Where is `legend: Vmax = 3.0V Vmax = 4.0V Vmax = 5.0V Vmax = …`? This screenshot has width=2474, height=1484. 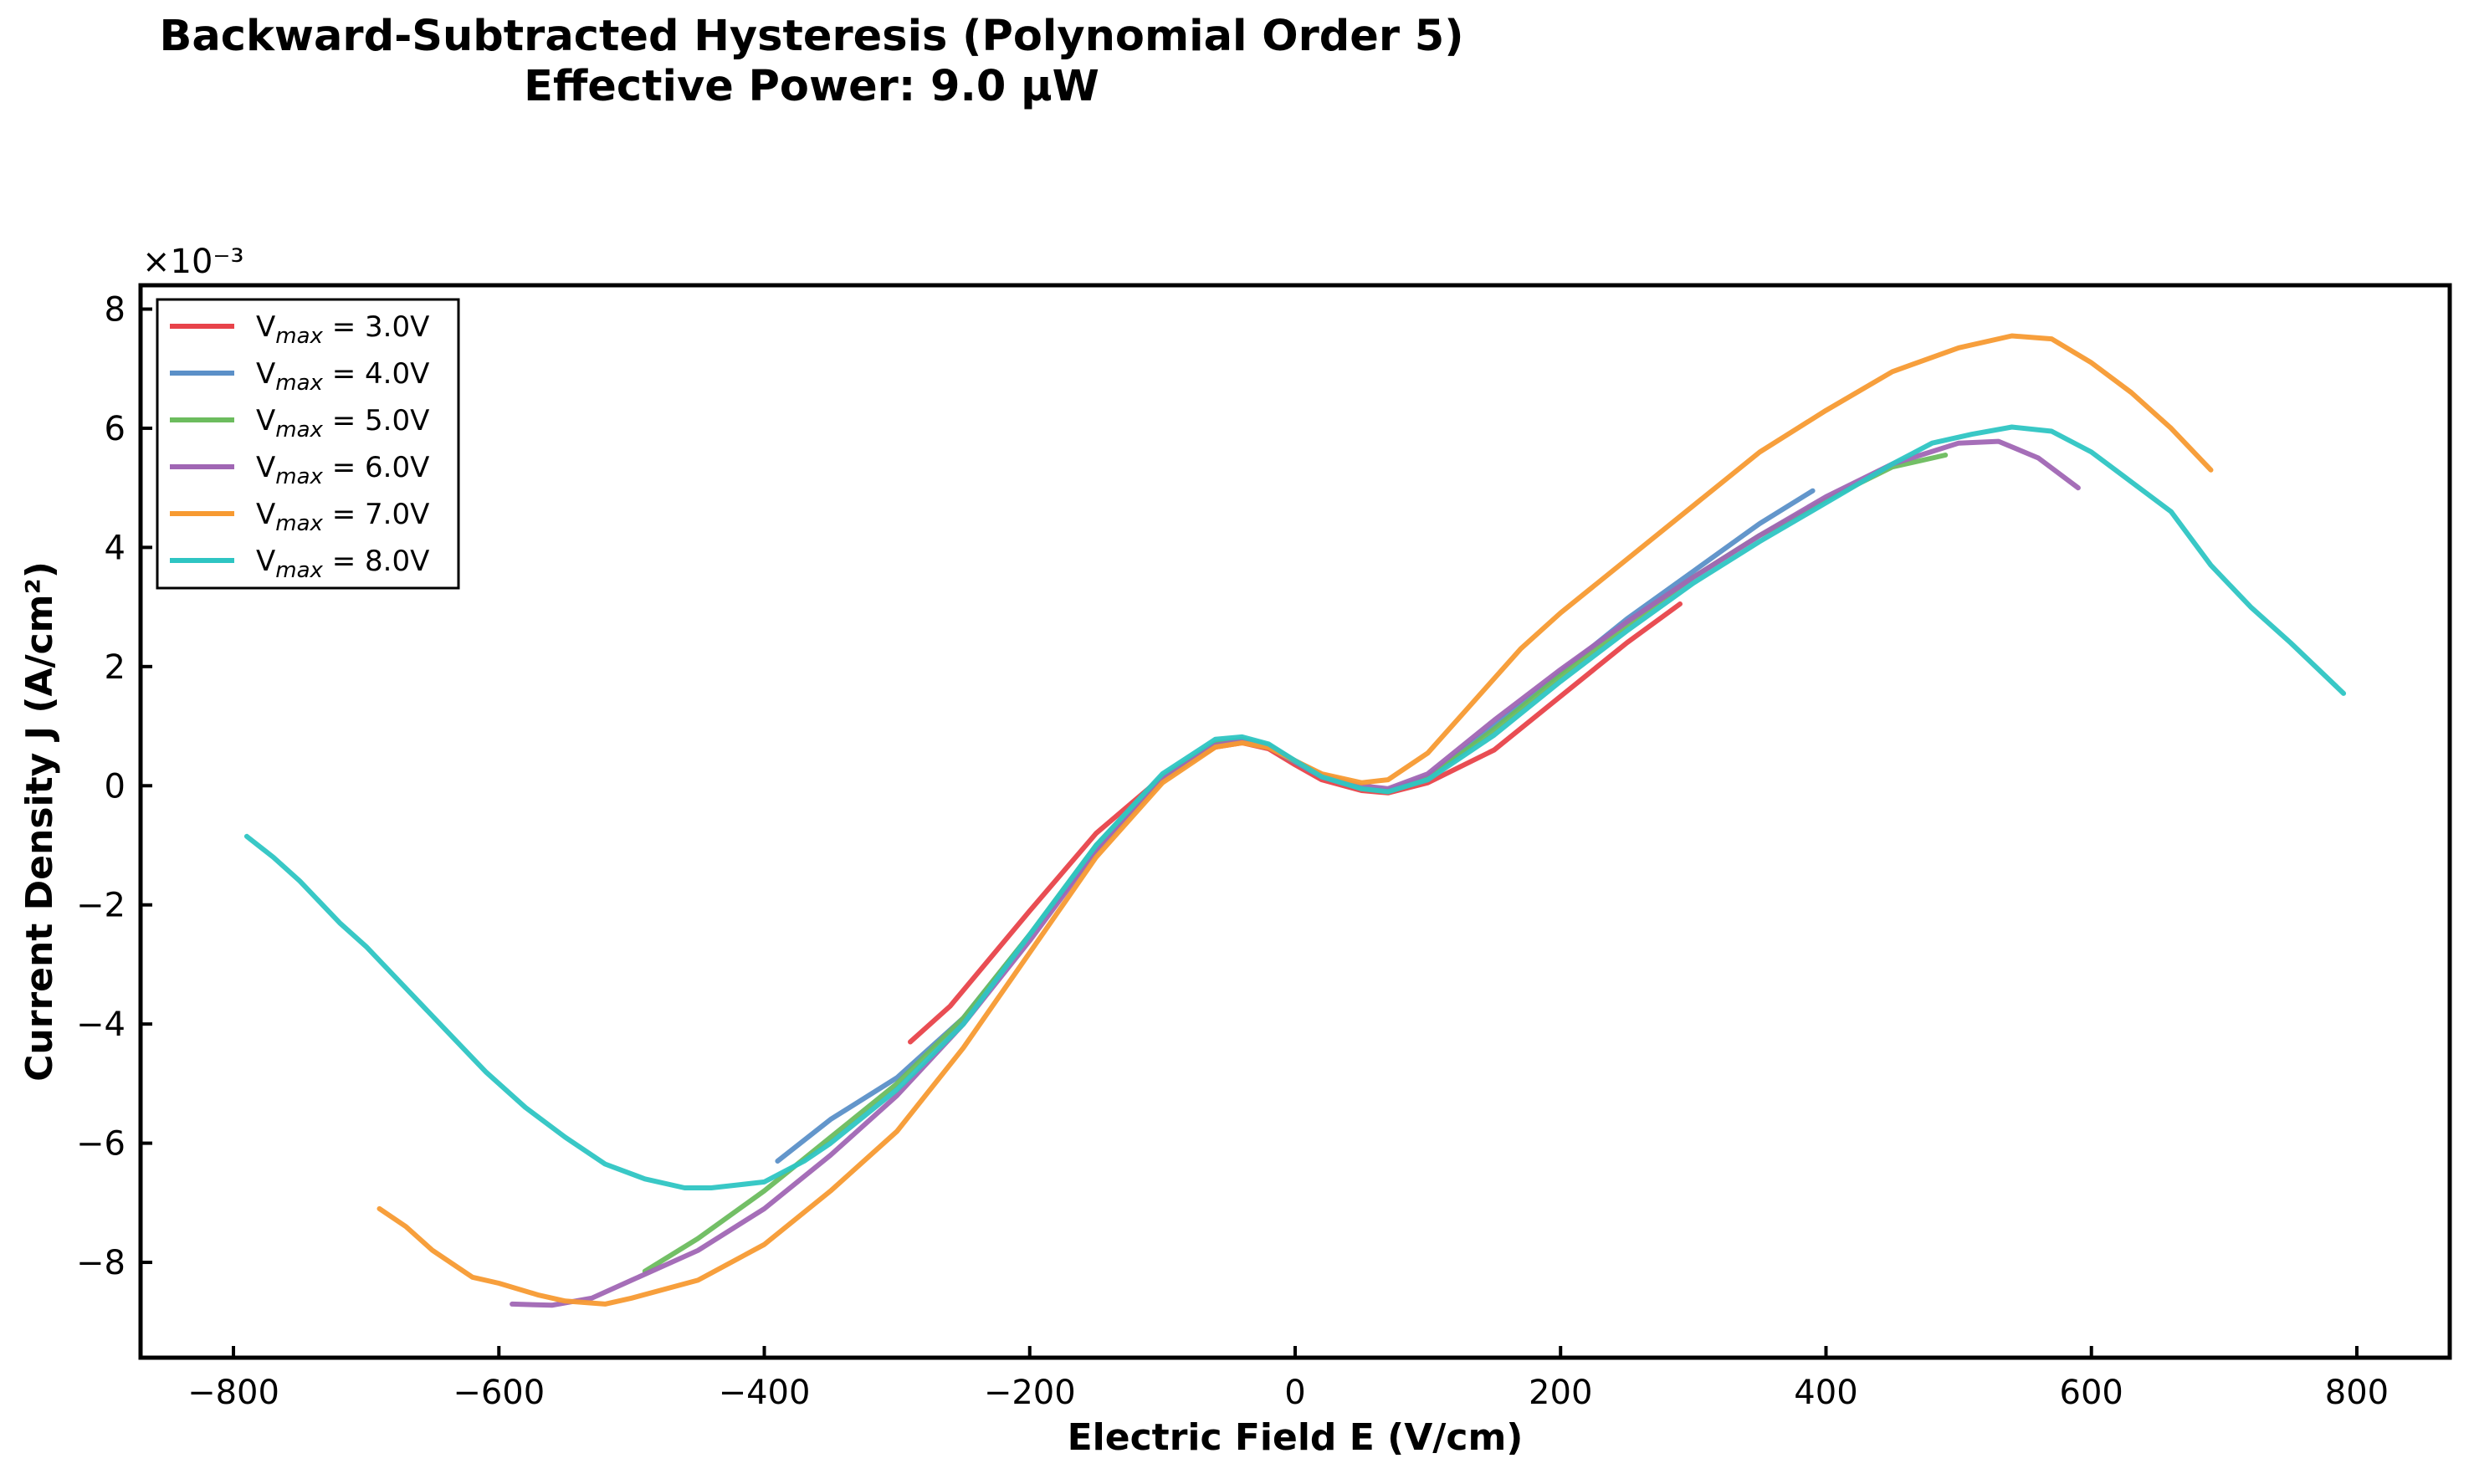
legend: Vmax = 3.0V Vmax = 4.0V Vmax = 5.0V Vmax = … is located at coordinates (308, 444).